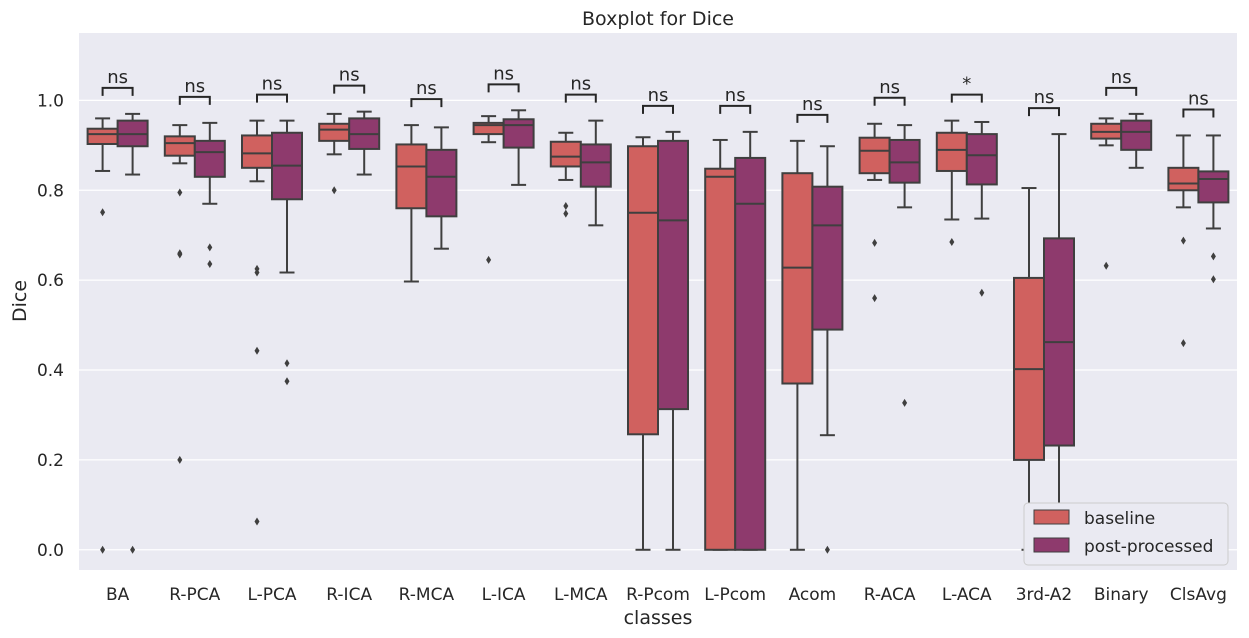 The height and width of the screenshot is (638, 1249). What do you see at coordinates (1051, 517) in the screenshot?
I see `legend-swatch-baseline` at bounding box center [1051, 517].